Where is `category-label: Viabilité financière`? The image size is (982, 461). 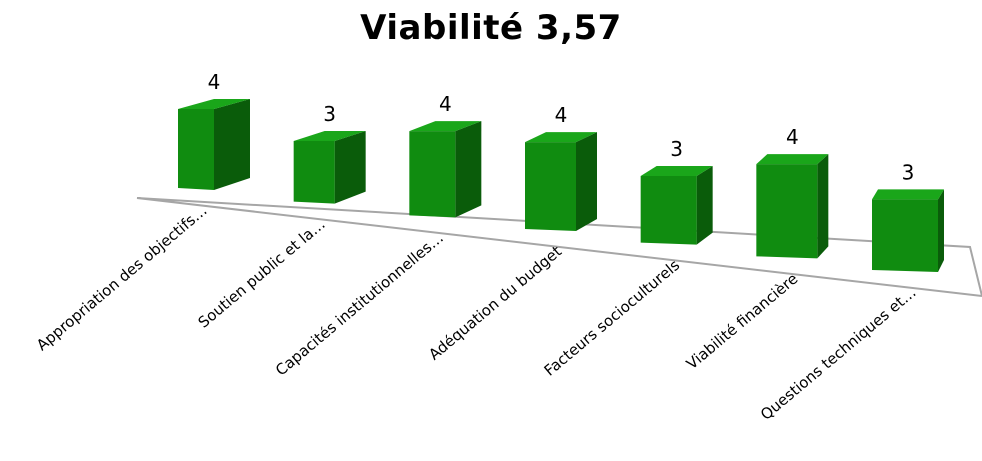
category-label: Viabilité financière is located at coordinates (742, 321).